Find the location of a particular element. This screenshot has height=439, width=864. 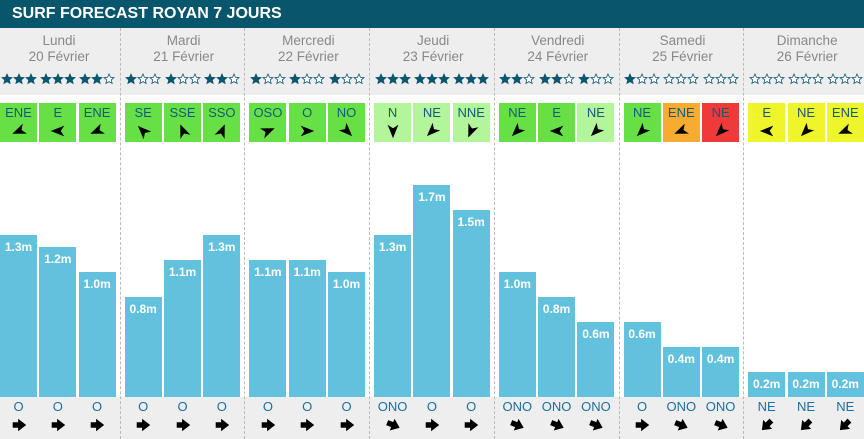

wave-height-bar: 1.1m is located at coordinates (268, 328).